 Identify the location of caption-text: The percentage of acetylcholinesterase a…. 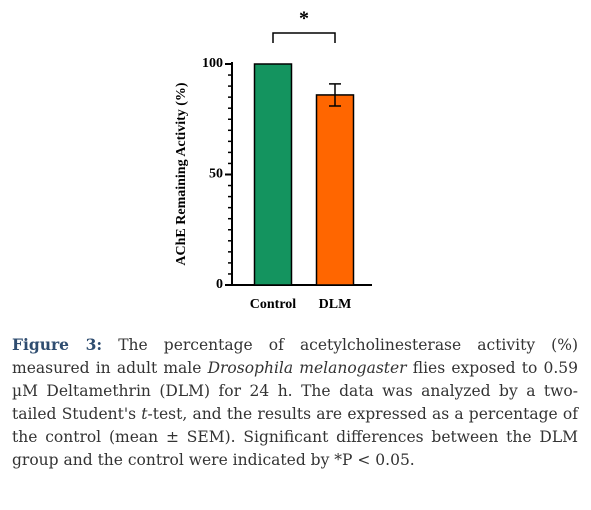
(295, 356).